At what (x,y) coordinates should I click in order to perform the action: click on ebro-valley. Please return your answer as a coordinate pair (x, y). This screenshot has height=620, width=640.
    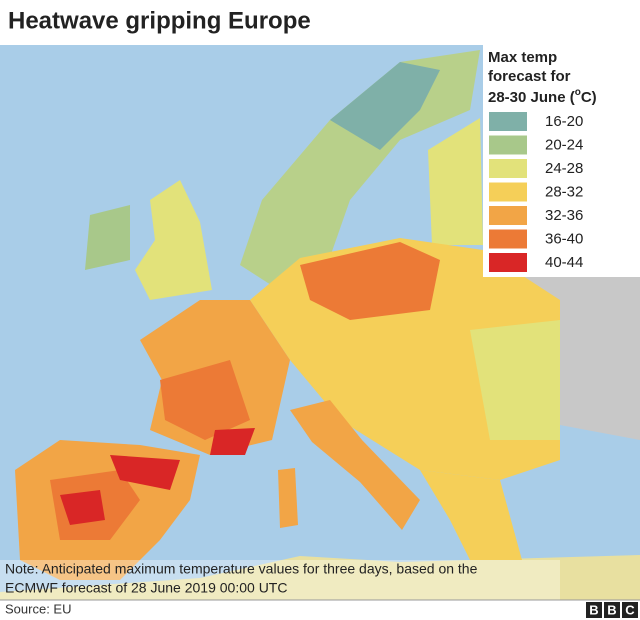
    Looking at the image, I should click on (145, 472).